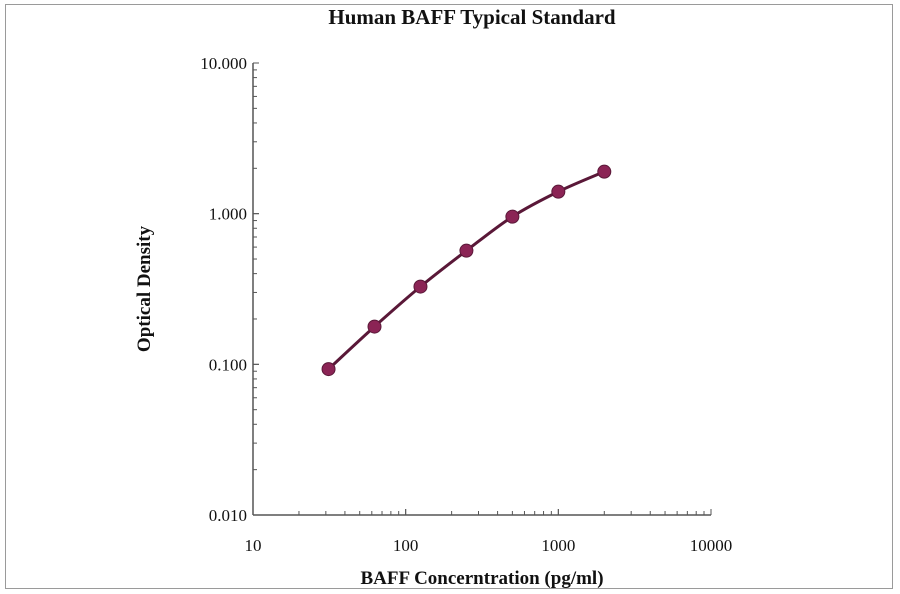 This screenshot has height=594, width=900. What do you see at coordinates (711, 545) in the screenshot?
I see `x-tick-label: 10000` at bounding box center [711, 545].